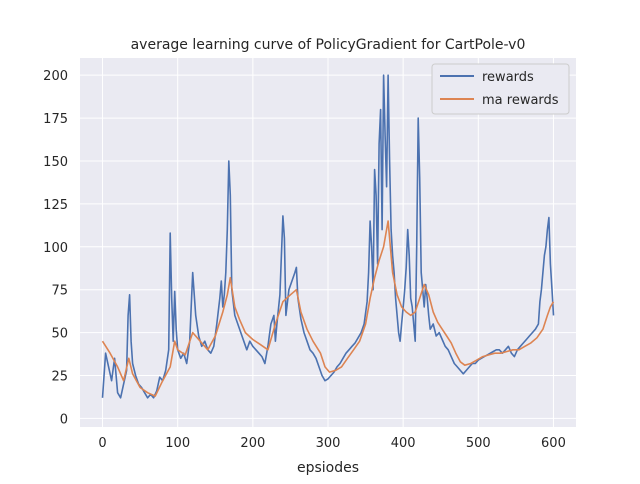  I want to click on x-tick-label: 300, so click(328, 443).